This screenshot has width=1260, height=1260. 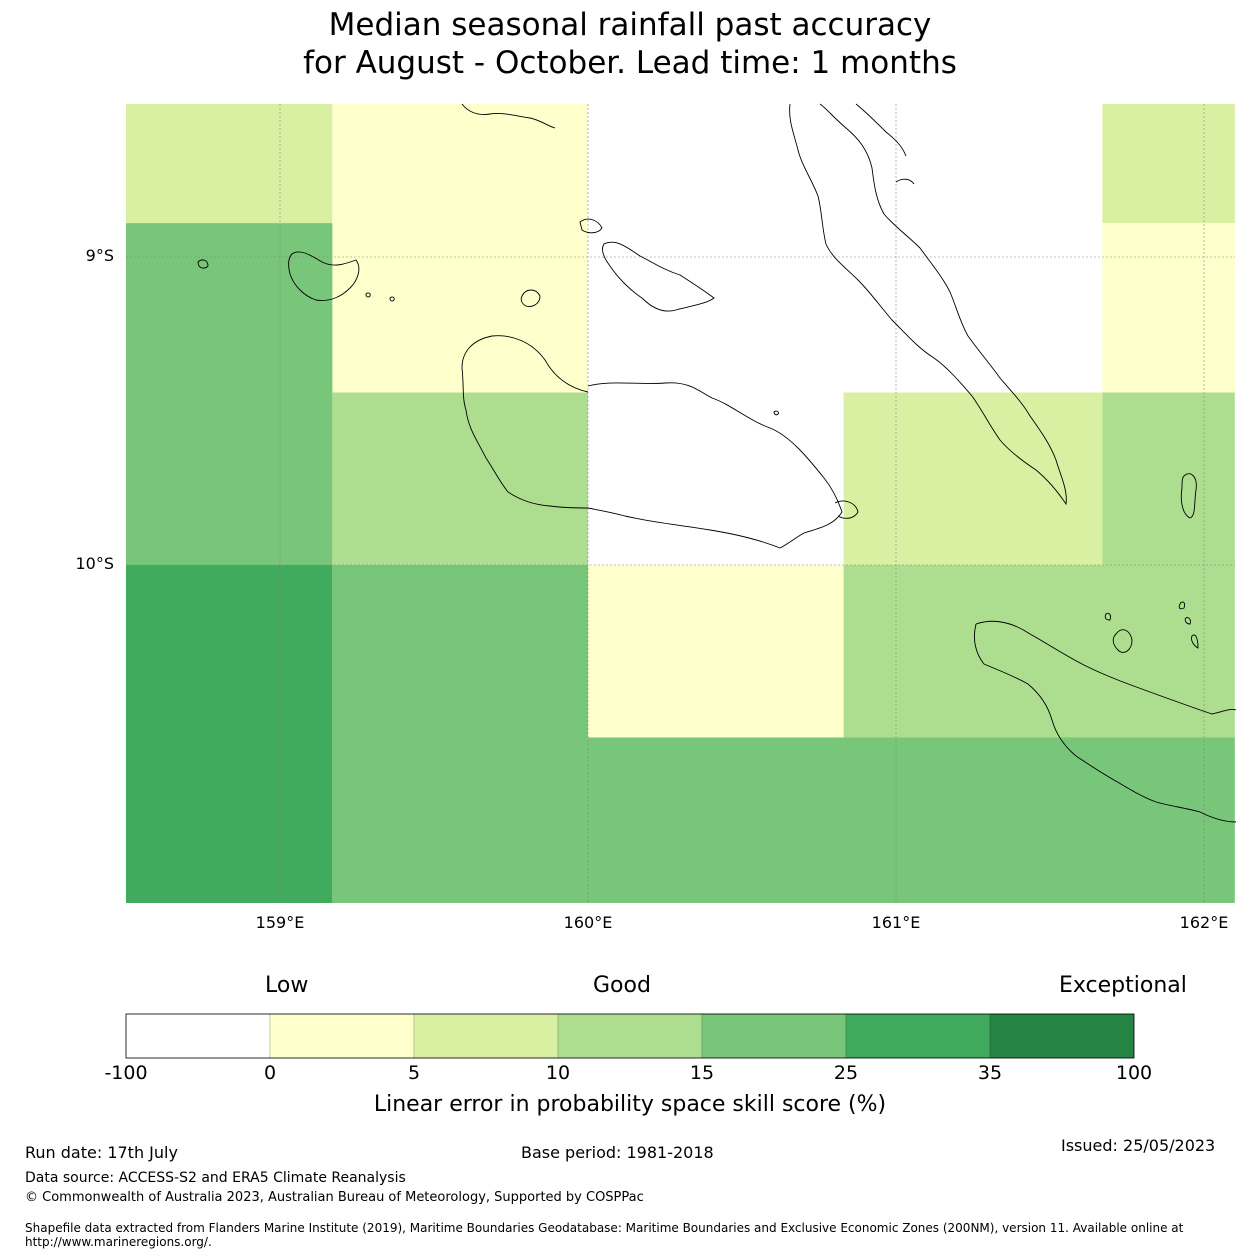 What do you see at coordinates (776, 413) in the screenshot?
I see `small-dot-guadalcanal` at bounding box center [776, 413].